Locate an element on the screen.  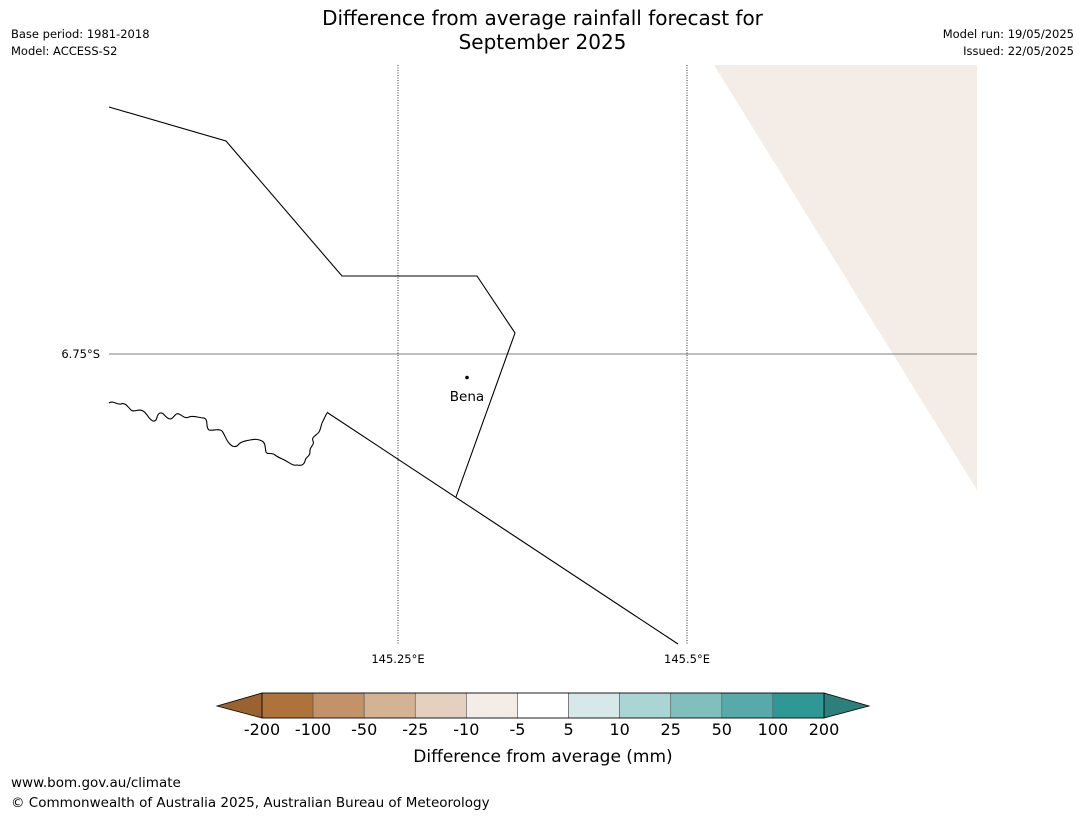
colorbar-tick-label: 10 is located at coordinates (619, 729).